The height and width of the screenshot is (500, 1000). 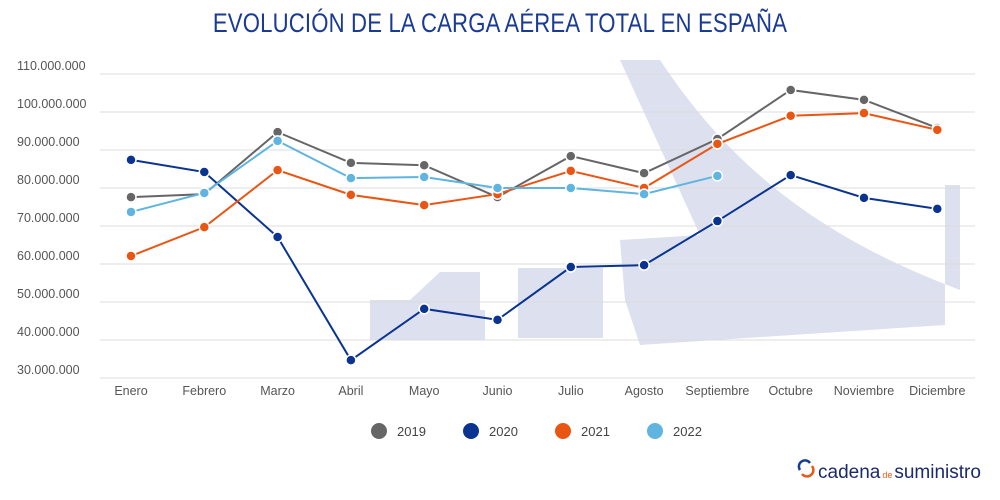 I want to click on x-tick-label: Junio, so click(x=498, y=391).